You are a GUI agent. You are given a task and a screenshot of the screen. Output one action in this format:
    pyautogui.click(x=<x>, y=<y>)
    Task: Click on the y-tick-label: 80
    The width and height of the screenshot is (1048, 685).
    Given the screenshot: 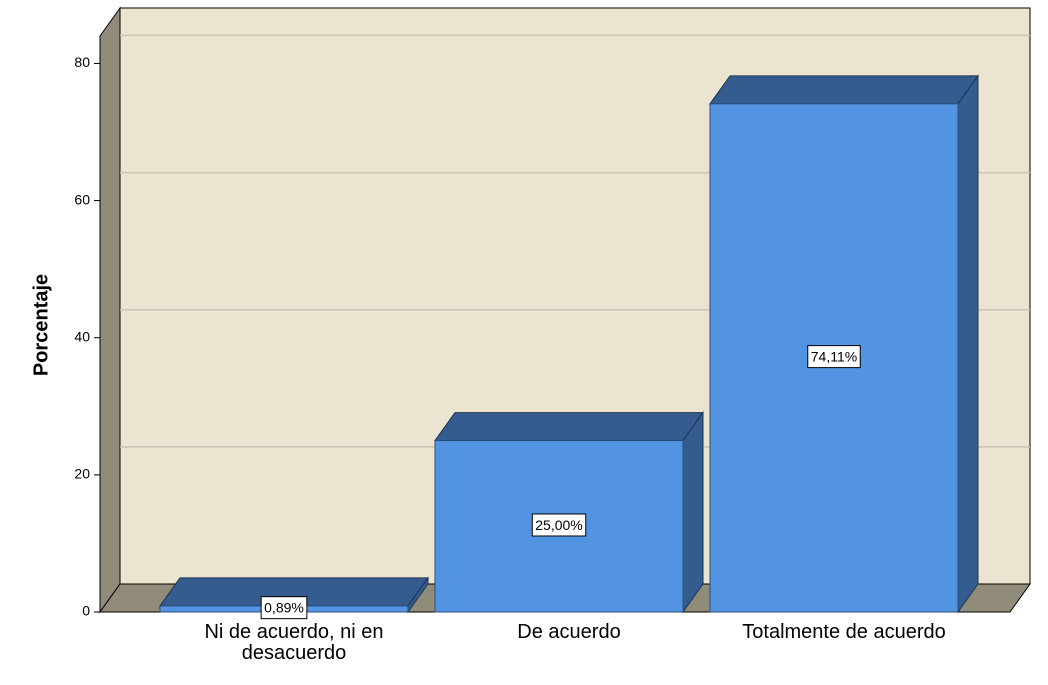 What is the action you would take?
    pyautogui.click(x=82, y=62)
    